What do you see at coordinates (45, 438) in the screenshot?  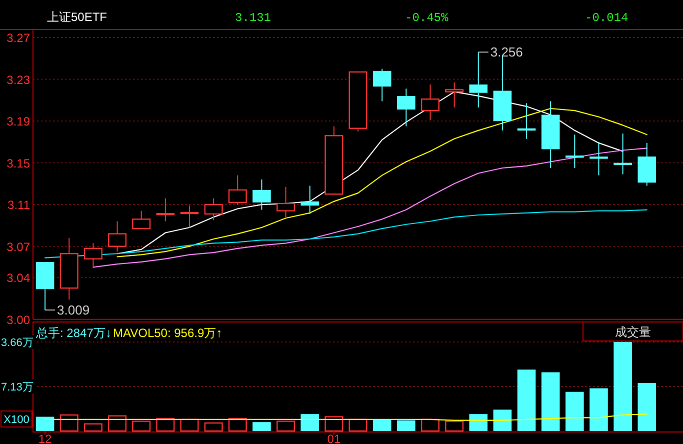 I see `x-tick-label: 12` at bounding box center [45, 438].